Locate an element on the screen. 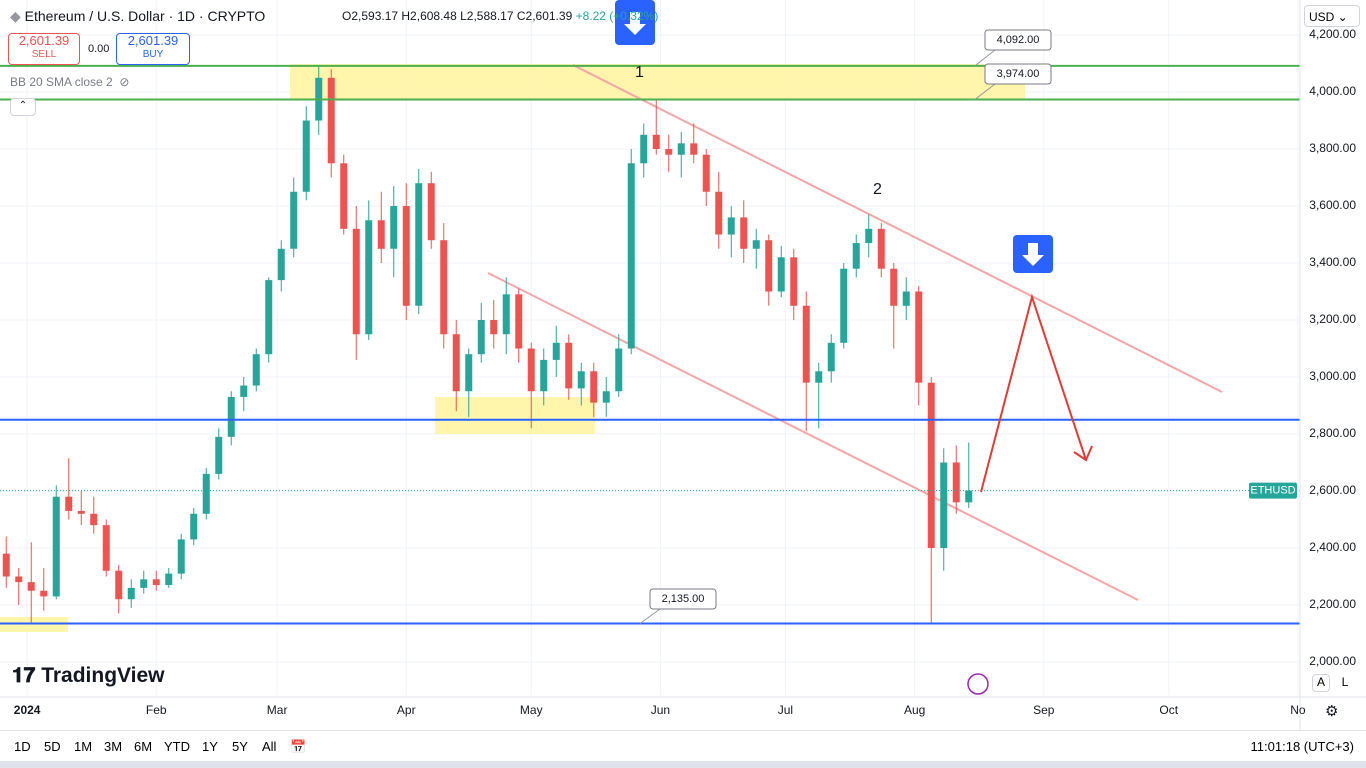 The image size is (1366, 768). y-tick-label: 2,800.00 is located at coordinates (1332, 433).